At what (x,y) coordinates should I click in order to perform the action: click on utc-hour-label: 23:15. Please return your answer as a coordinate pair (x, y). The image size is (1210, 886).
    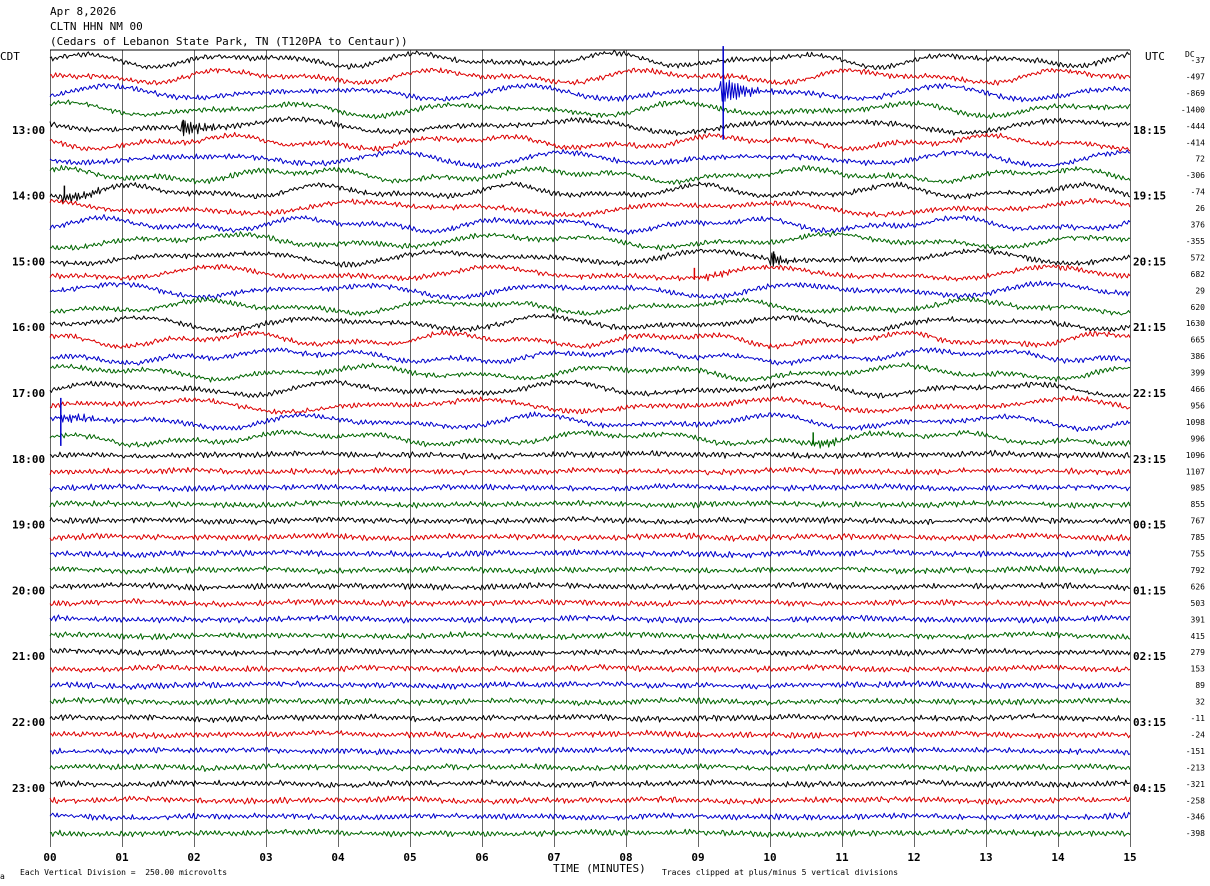
    Looking at the image, I should click on (1149, 459).